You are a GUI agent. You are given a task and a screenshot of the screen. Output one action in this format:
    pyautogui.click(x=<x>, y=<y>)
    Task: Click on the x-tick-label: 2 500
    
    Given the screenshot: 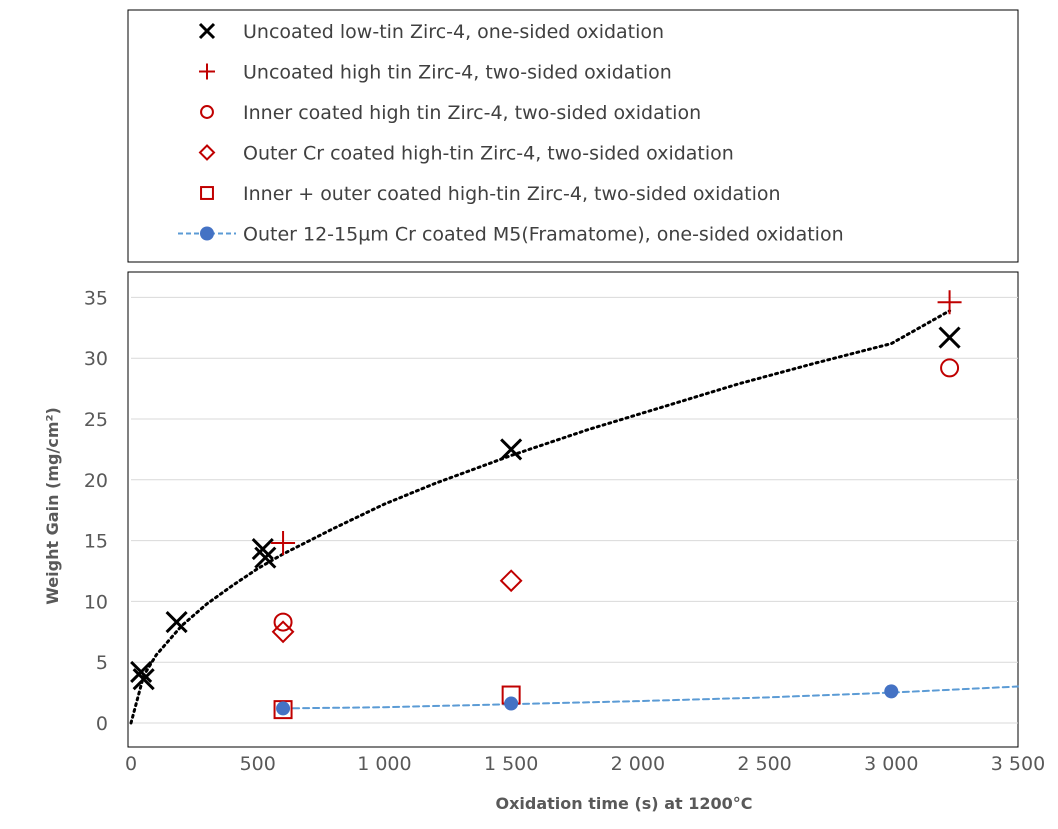 What is the action you would take?
    pyautogui.click(x=764, y=764)
    